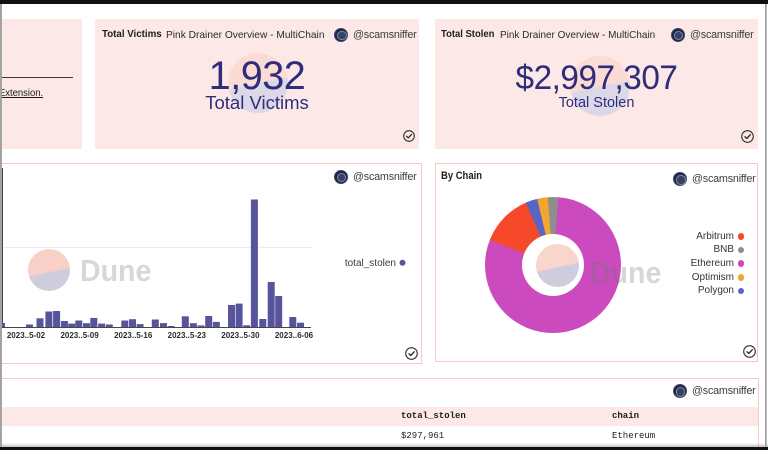 The width and height of the screenshot is (768, 450). I want to click on svg-text: 2023..5-02, so click(26, 335).